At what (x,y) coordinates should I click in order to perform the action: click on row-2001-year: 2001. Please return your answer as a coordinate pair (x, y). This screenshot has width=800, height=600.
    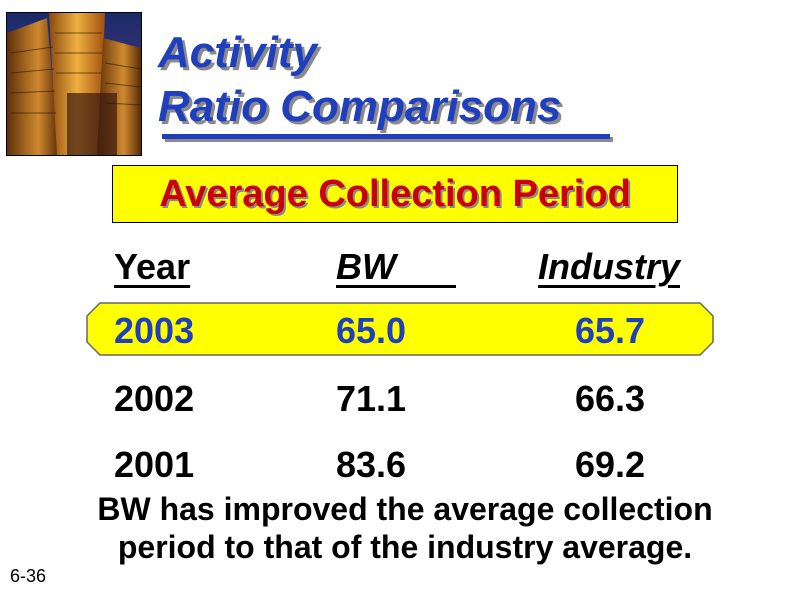
    Looking at the image, I should click on (154, 464).